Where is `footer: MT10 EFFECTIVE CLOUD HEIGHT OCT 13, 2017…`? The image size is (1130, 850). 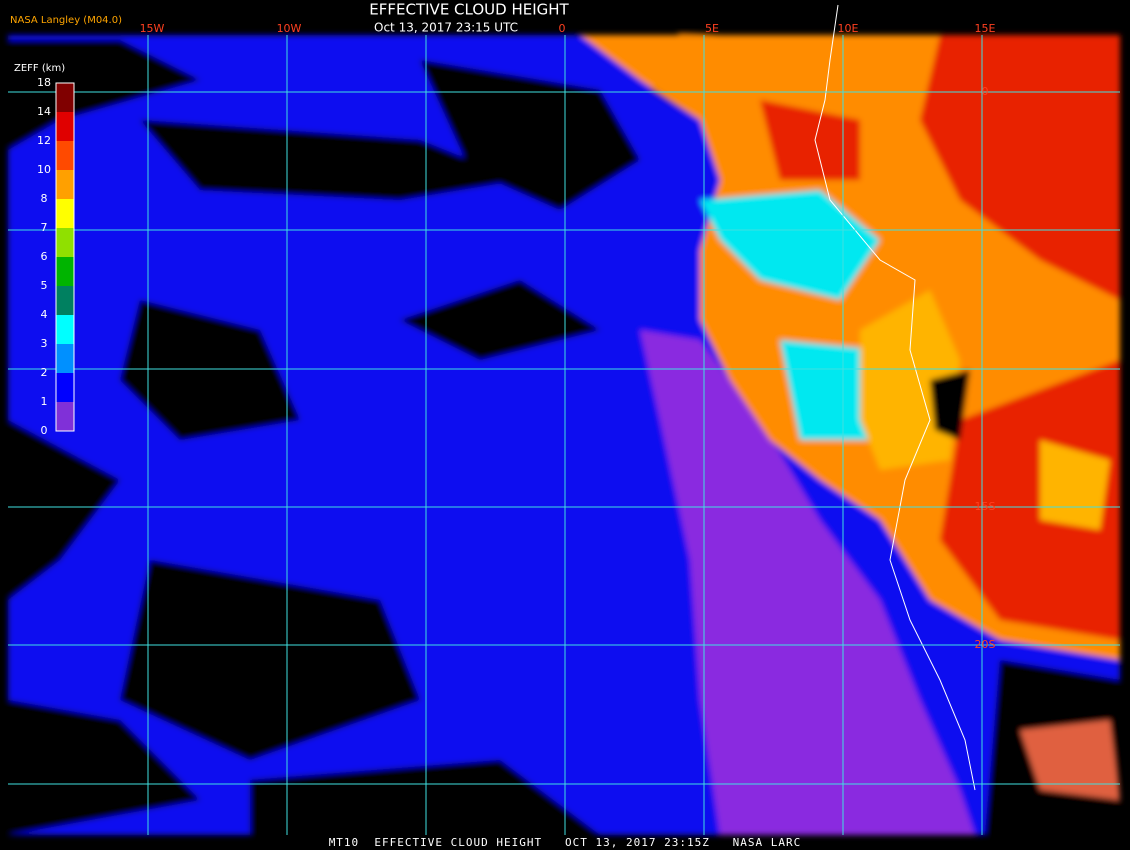 footer: MT10 EFFECTIVE CLOUD HEIGHT OCT 13, 2017… is located at coordinates (565, 842).